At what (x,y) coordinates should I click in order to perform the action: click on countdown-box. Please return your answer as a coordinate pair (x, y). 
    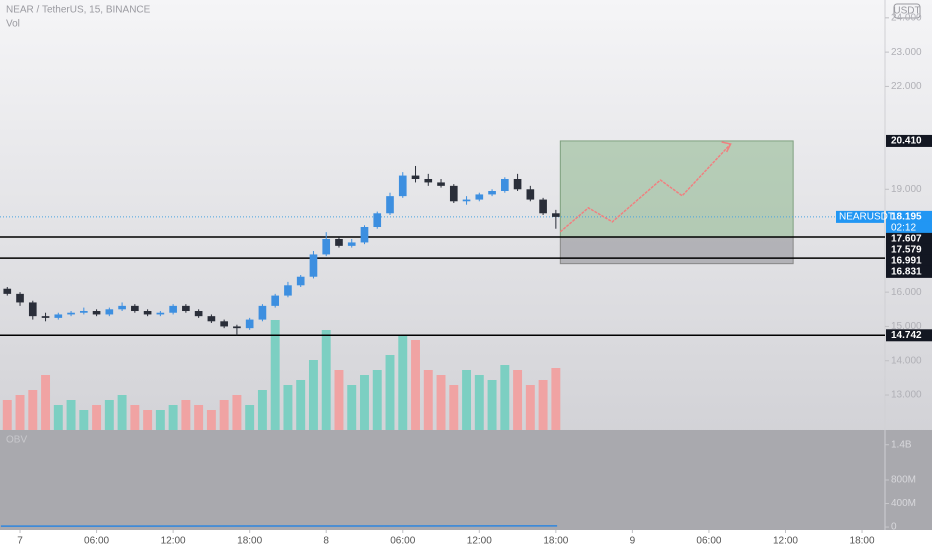
    Looking at the image, I should click on (909, 227).